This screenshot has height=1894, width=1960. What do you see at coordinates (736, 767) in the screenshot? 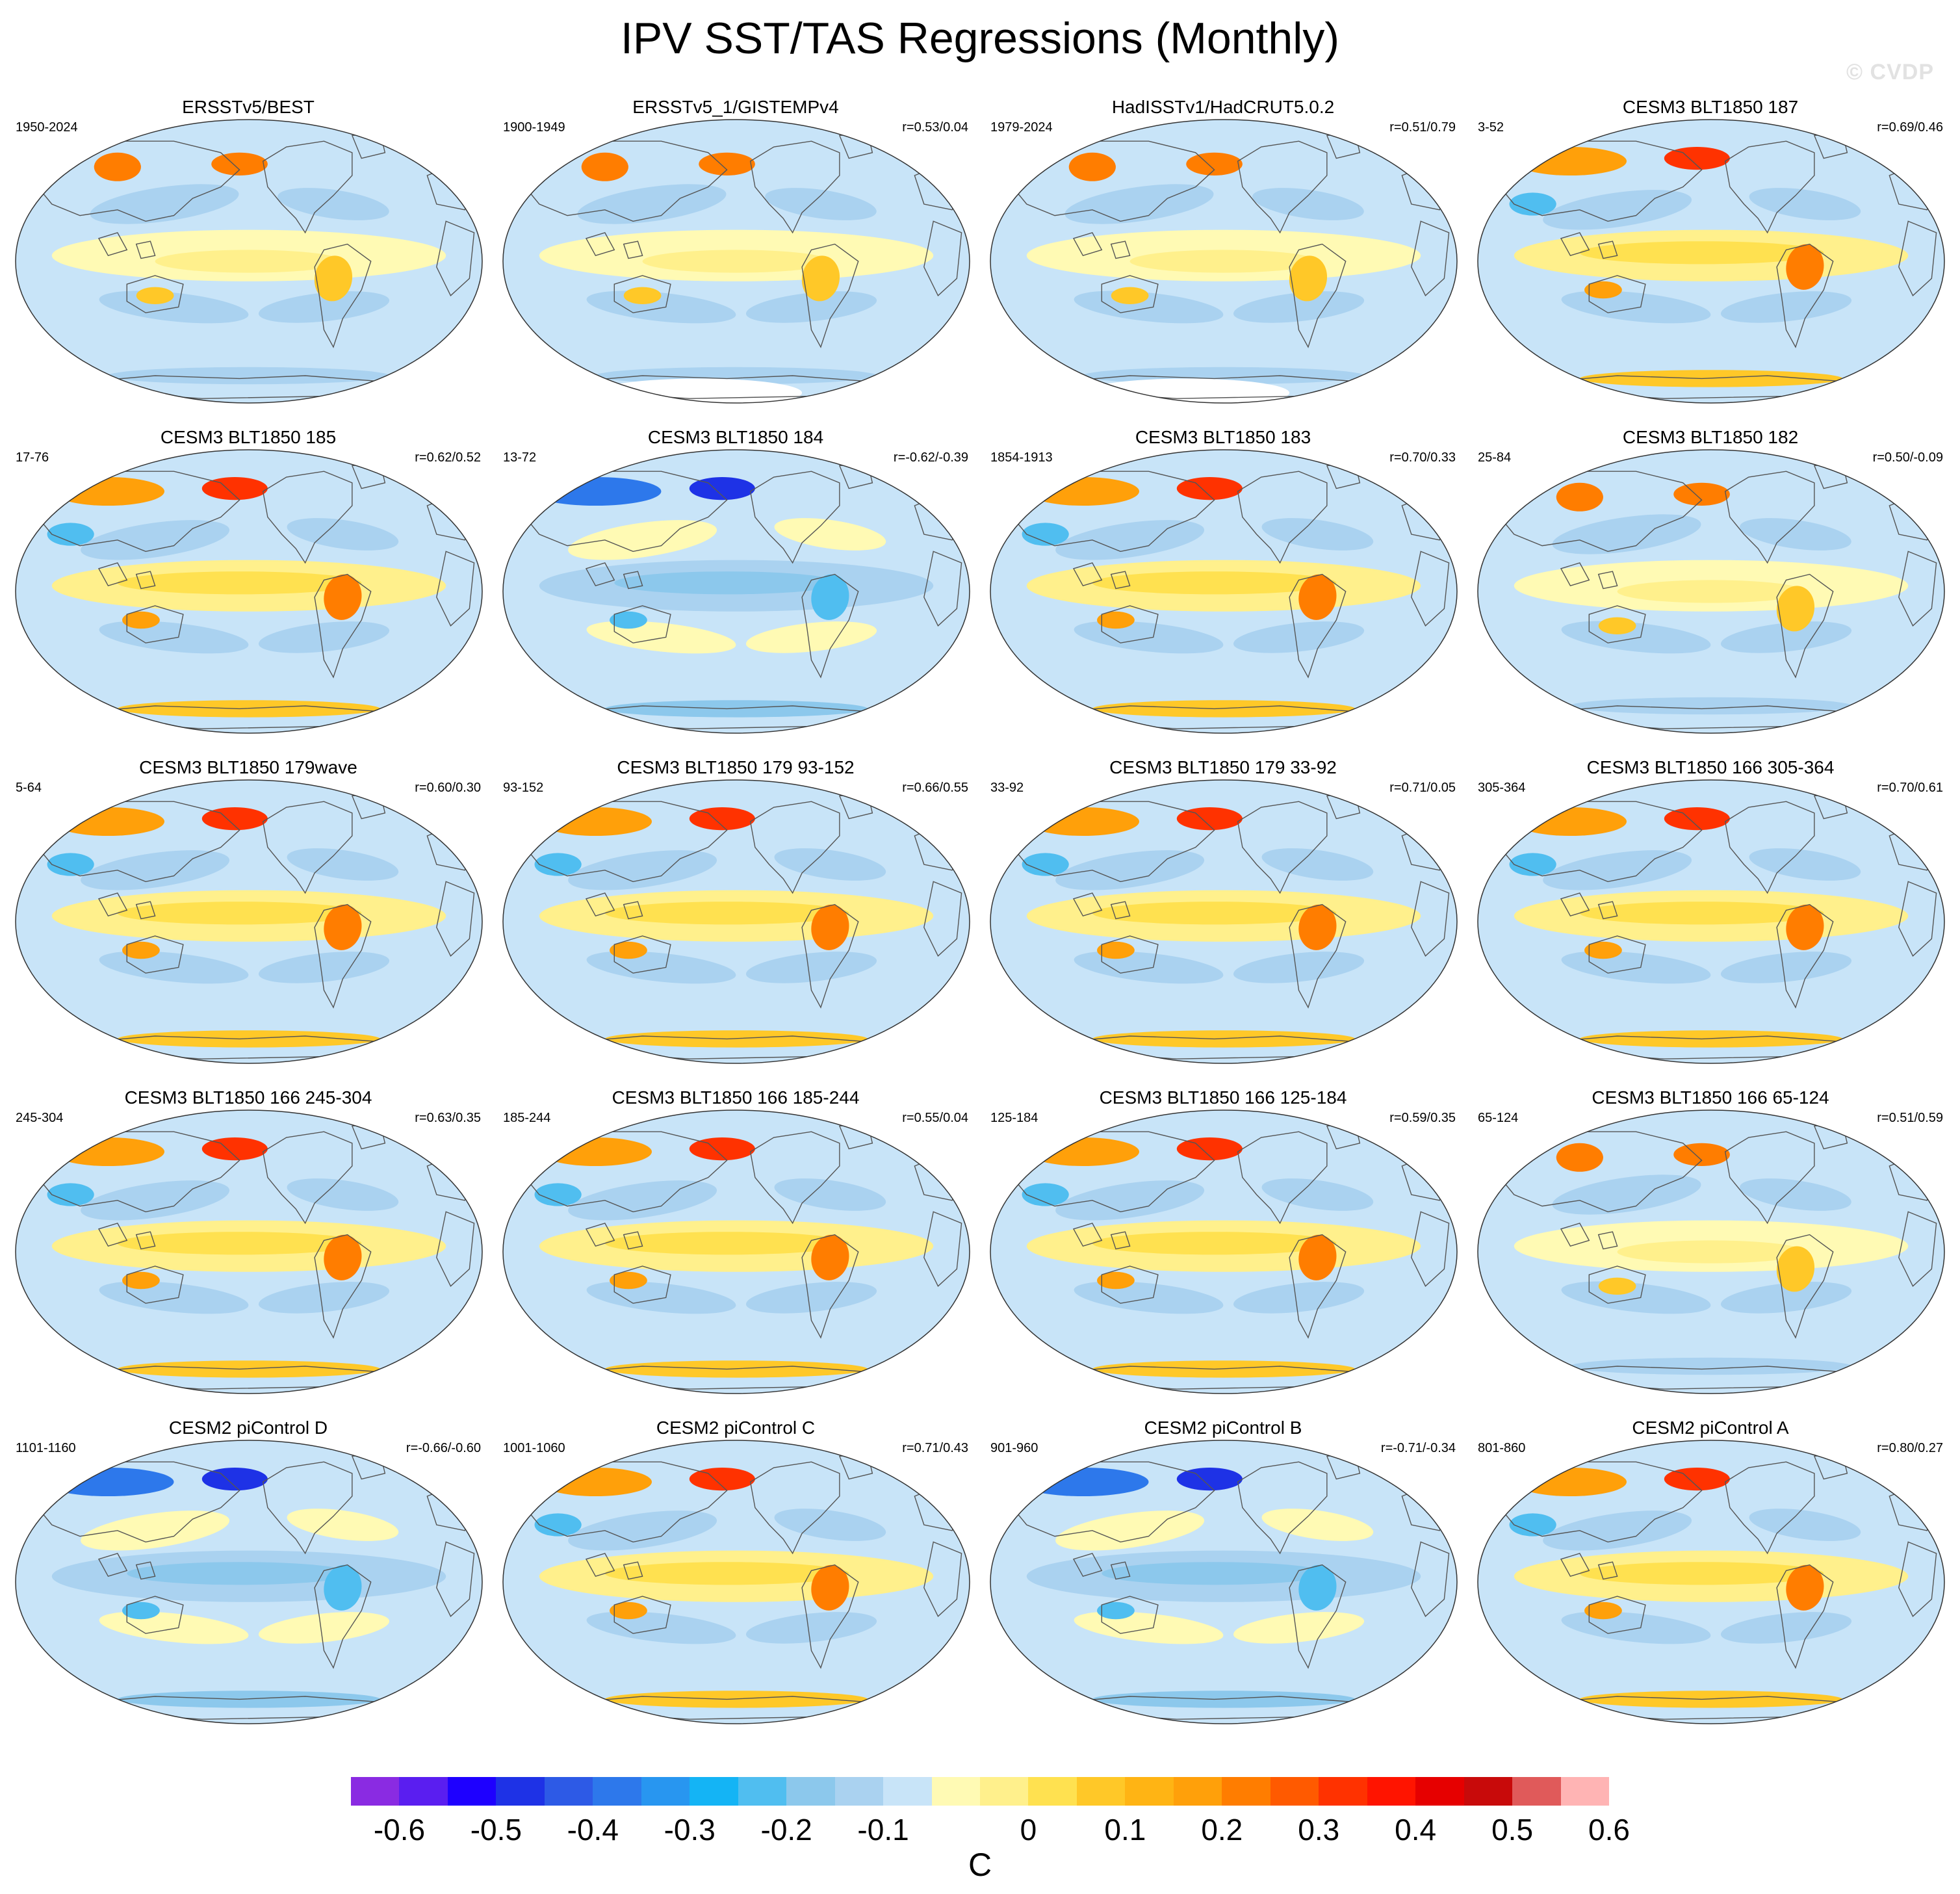
I see `panel-title: CESM3 BLT1850 179 93-152` at bounding box center [736, 767].